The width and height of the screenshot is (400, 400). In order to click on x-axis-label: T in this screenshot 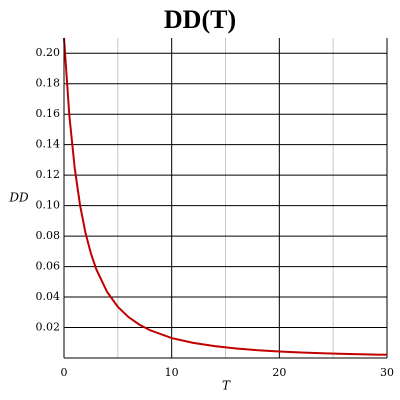, I will do `click(226, 386)`.